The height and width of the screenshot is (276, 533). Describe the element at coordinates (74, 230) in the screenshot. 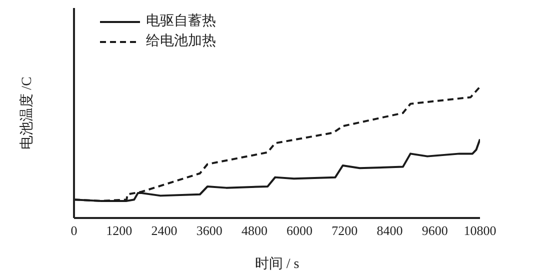

I see `x-tick-label: 0` at that location.